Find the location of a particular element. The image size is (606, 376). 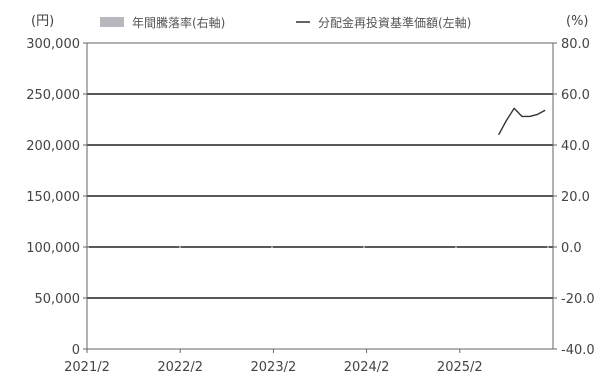

plot-marks is located at coordinates (521, 121).